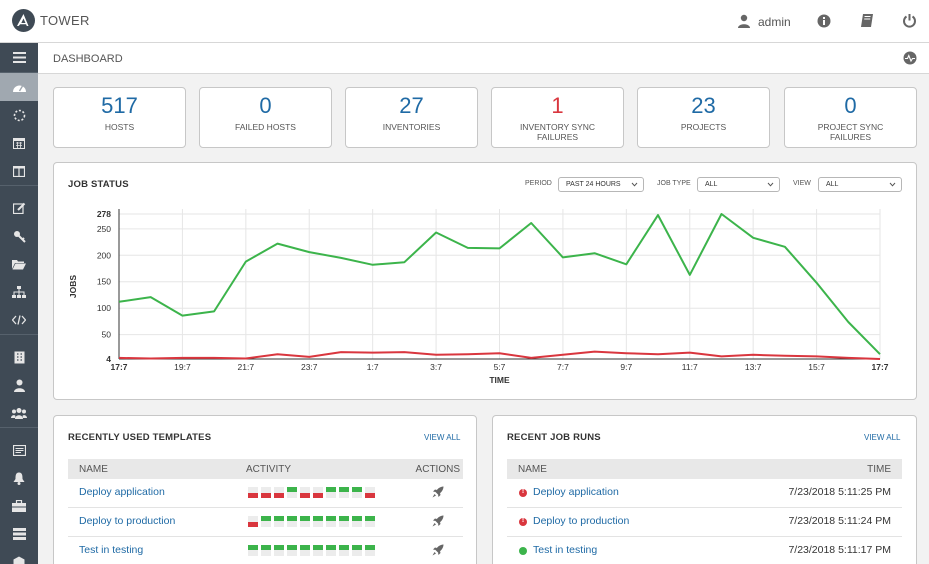 This screenshot has height=564, width=929. I want to click on brand-name: TOWER, so click(65, 20).